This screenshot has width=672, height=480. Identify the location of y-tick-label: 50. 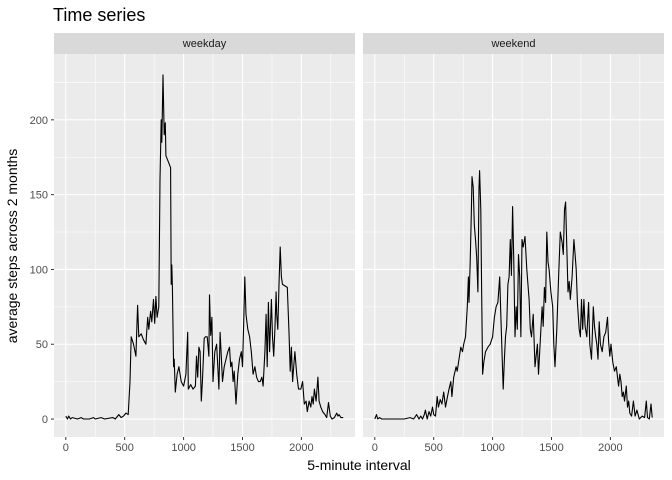
(42, 345).